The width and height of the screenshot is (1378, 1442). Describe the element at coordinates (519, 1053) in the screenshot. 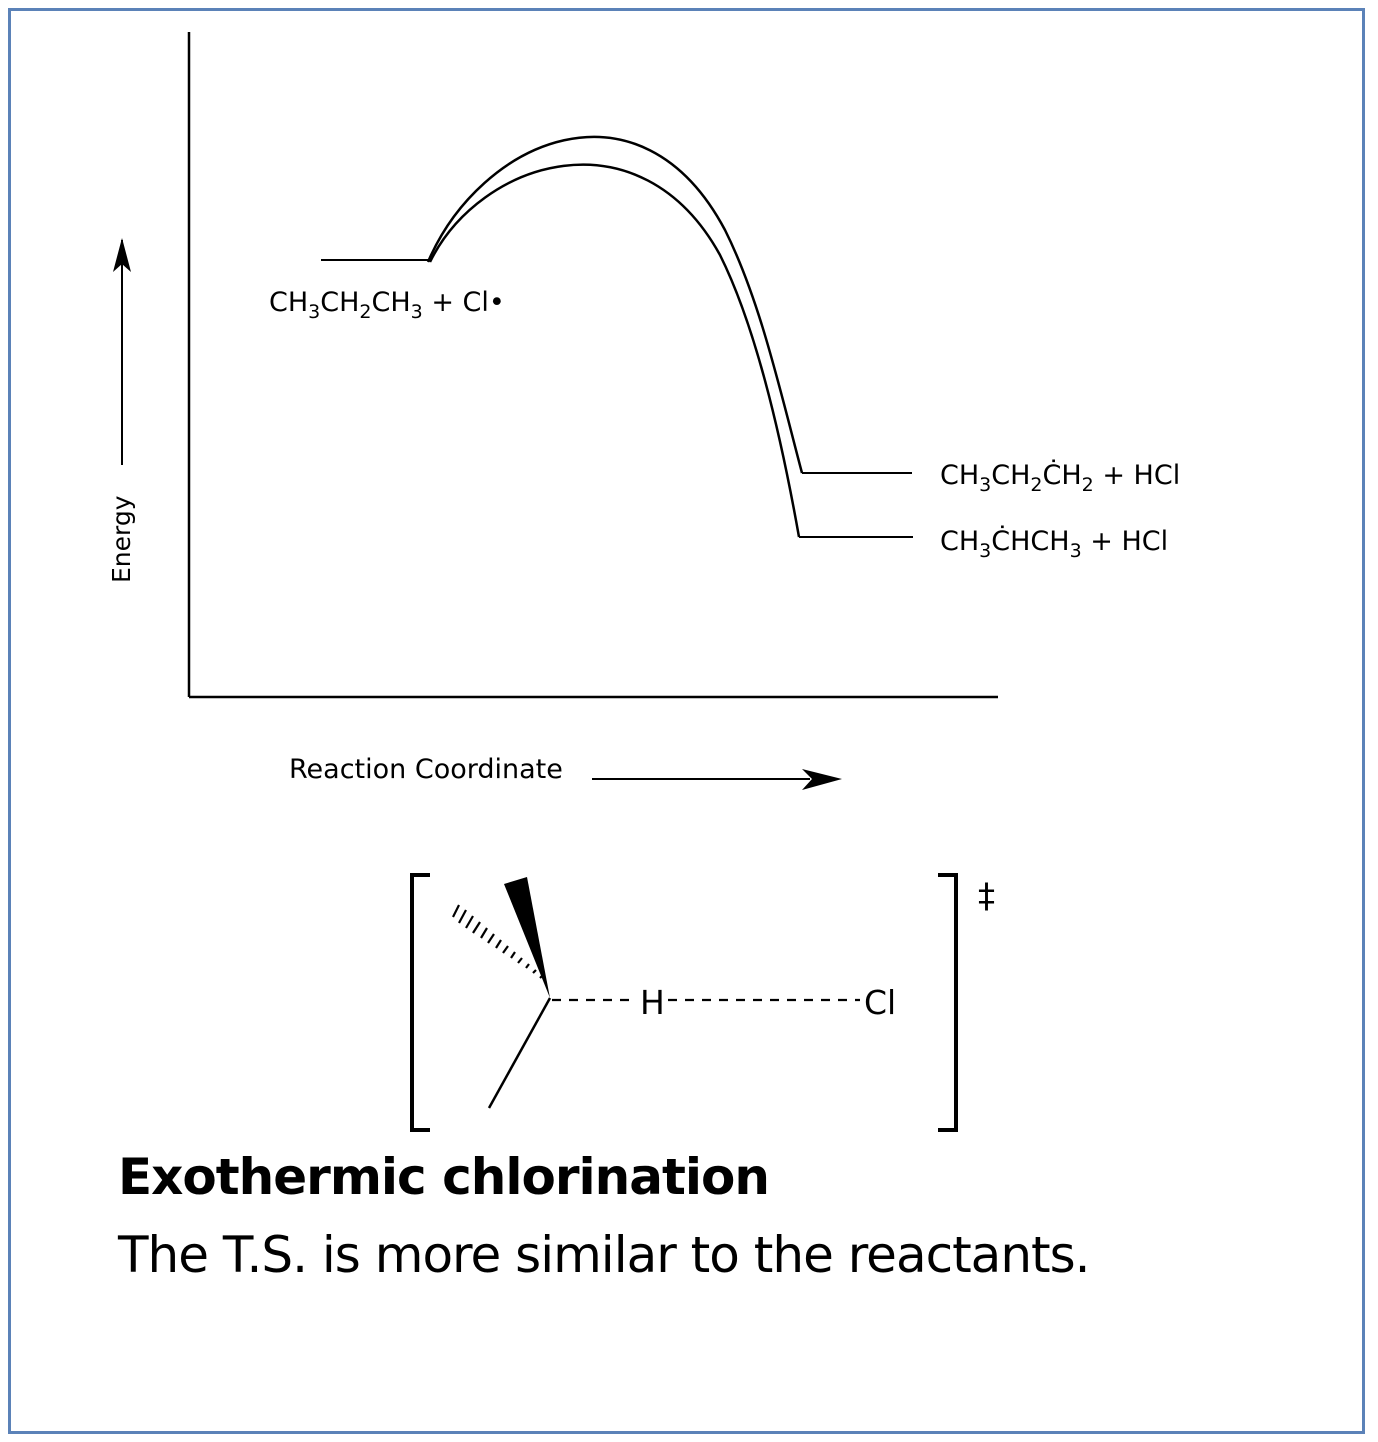

I see `single-bond` at that location.